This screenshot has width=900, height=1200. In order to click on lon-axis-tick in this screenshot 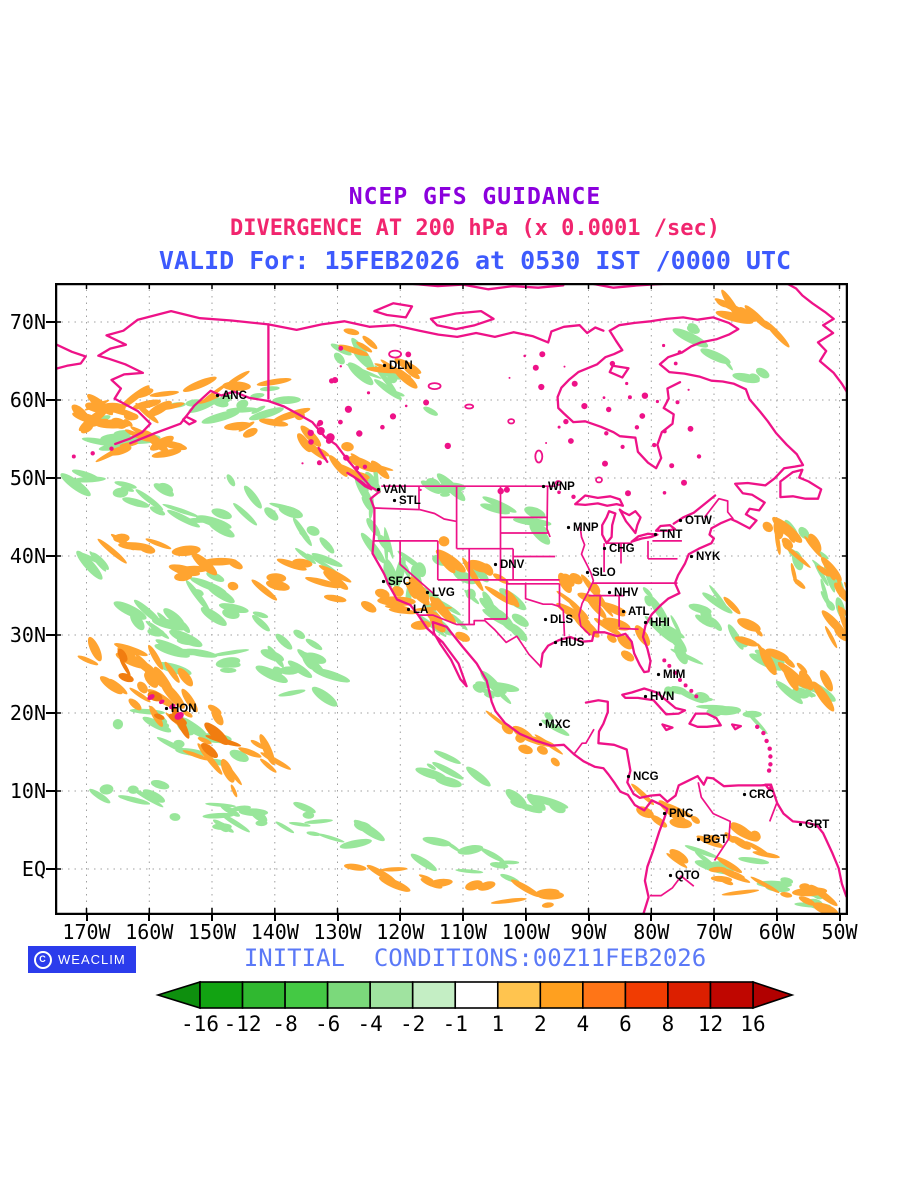, I will do `click(525, 918)`.